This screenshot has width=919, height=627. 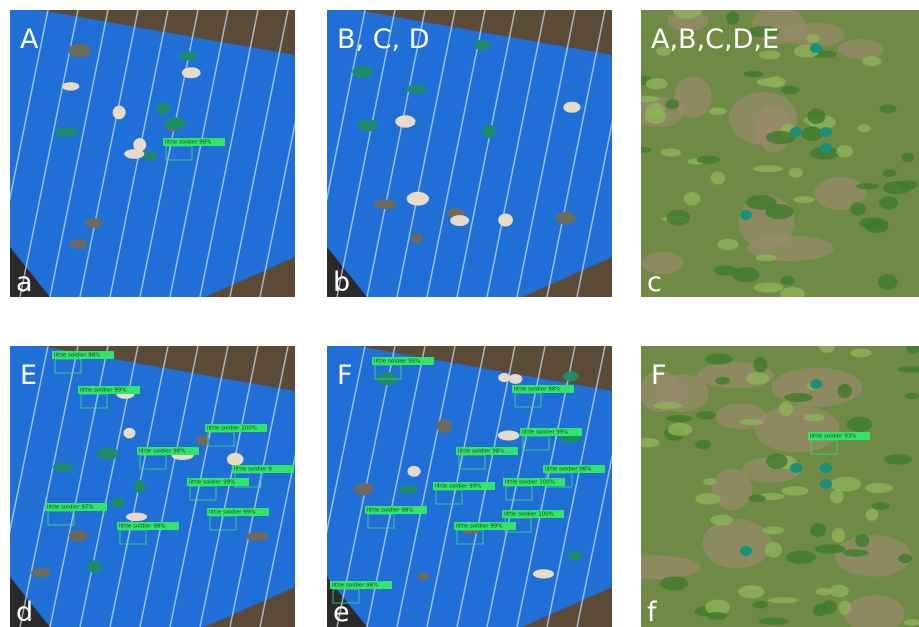 I want to click on photo: little soldier 98%, so click(x=152, y=153).